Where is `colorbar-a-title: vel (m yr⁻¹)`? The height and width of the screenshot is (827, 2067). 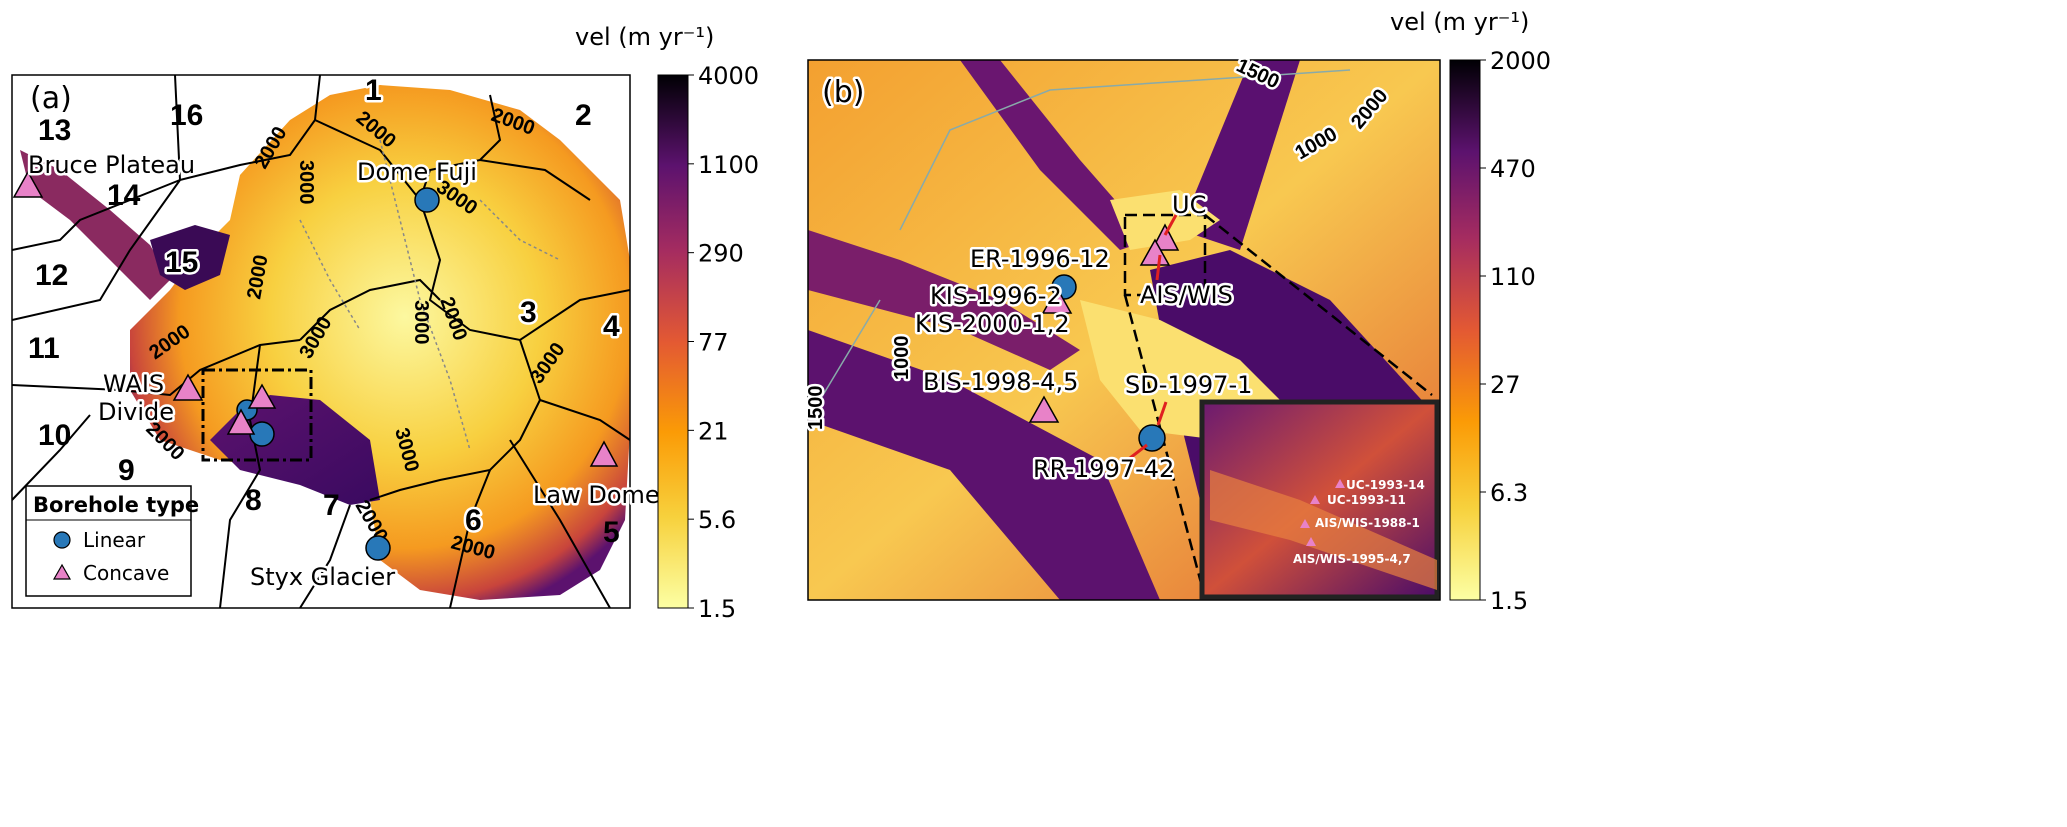
colorbar-a-title: vel (m yr⁻¹) is located at coordinates (644, 37).